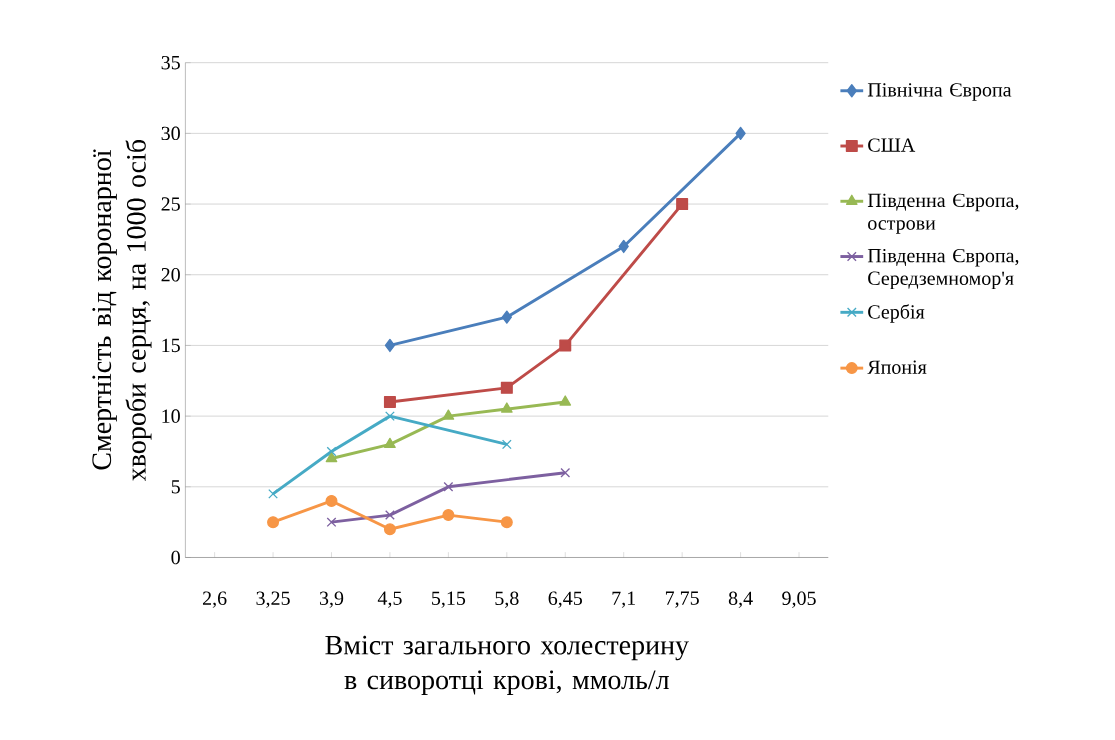 This screenshot has width=1115, height=740. Describe the element at coordinates (892, 145) in the screenshot. I see `legend-label: США` at that location.